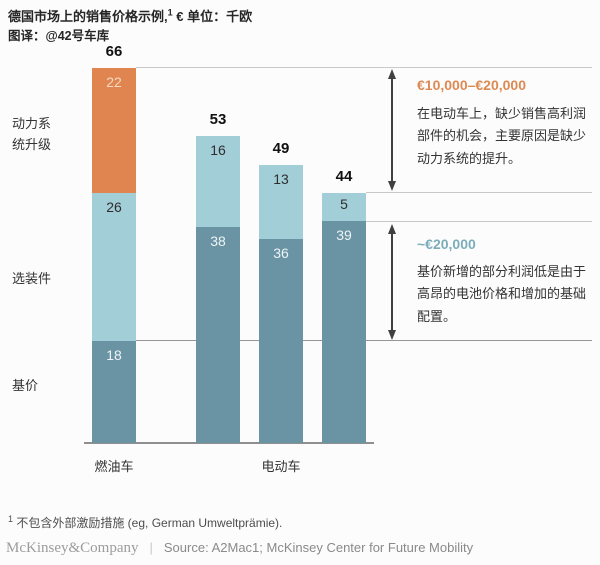 The width and height of the screenshot is (600, 565). What do you see at coordinates (114, 355) in the screenshot?
I see `segment-value-label: 18` at bounding box center [114, 355].